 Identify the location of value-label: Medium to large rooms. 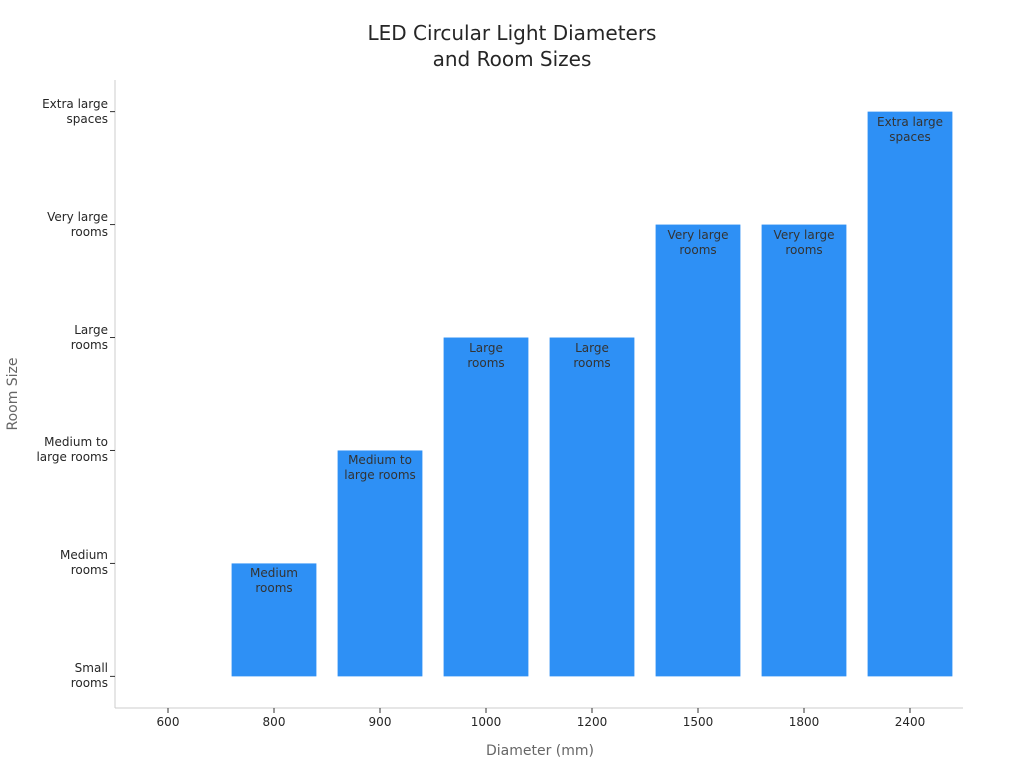
(380, 468).